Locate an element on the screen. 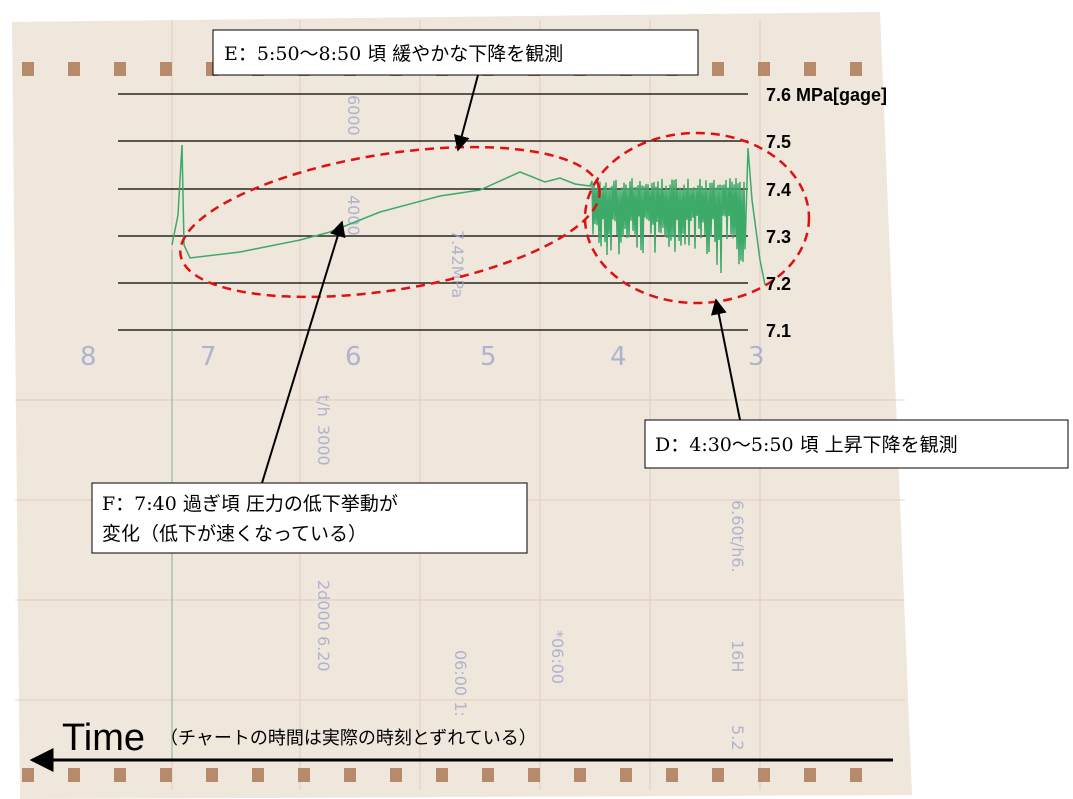  printed-text: 5.2 is located at coordinates (737, 737).